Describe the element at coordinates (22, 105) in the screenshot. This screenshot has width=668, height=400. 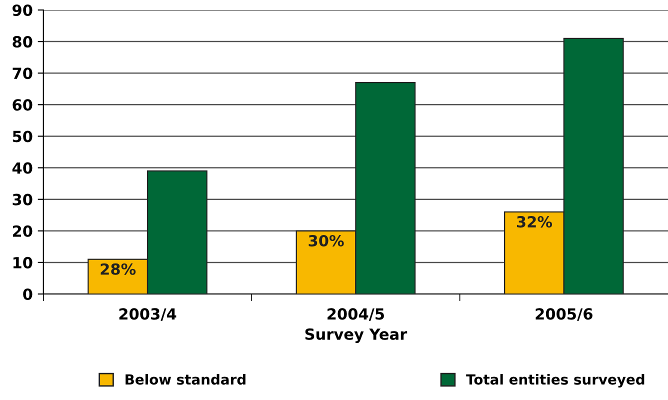
I see `y-tick-label: 60` at that location.